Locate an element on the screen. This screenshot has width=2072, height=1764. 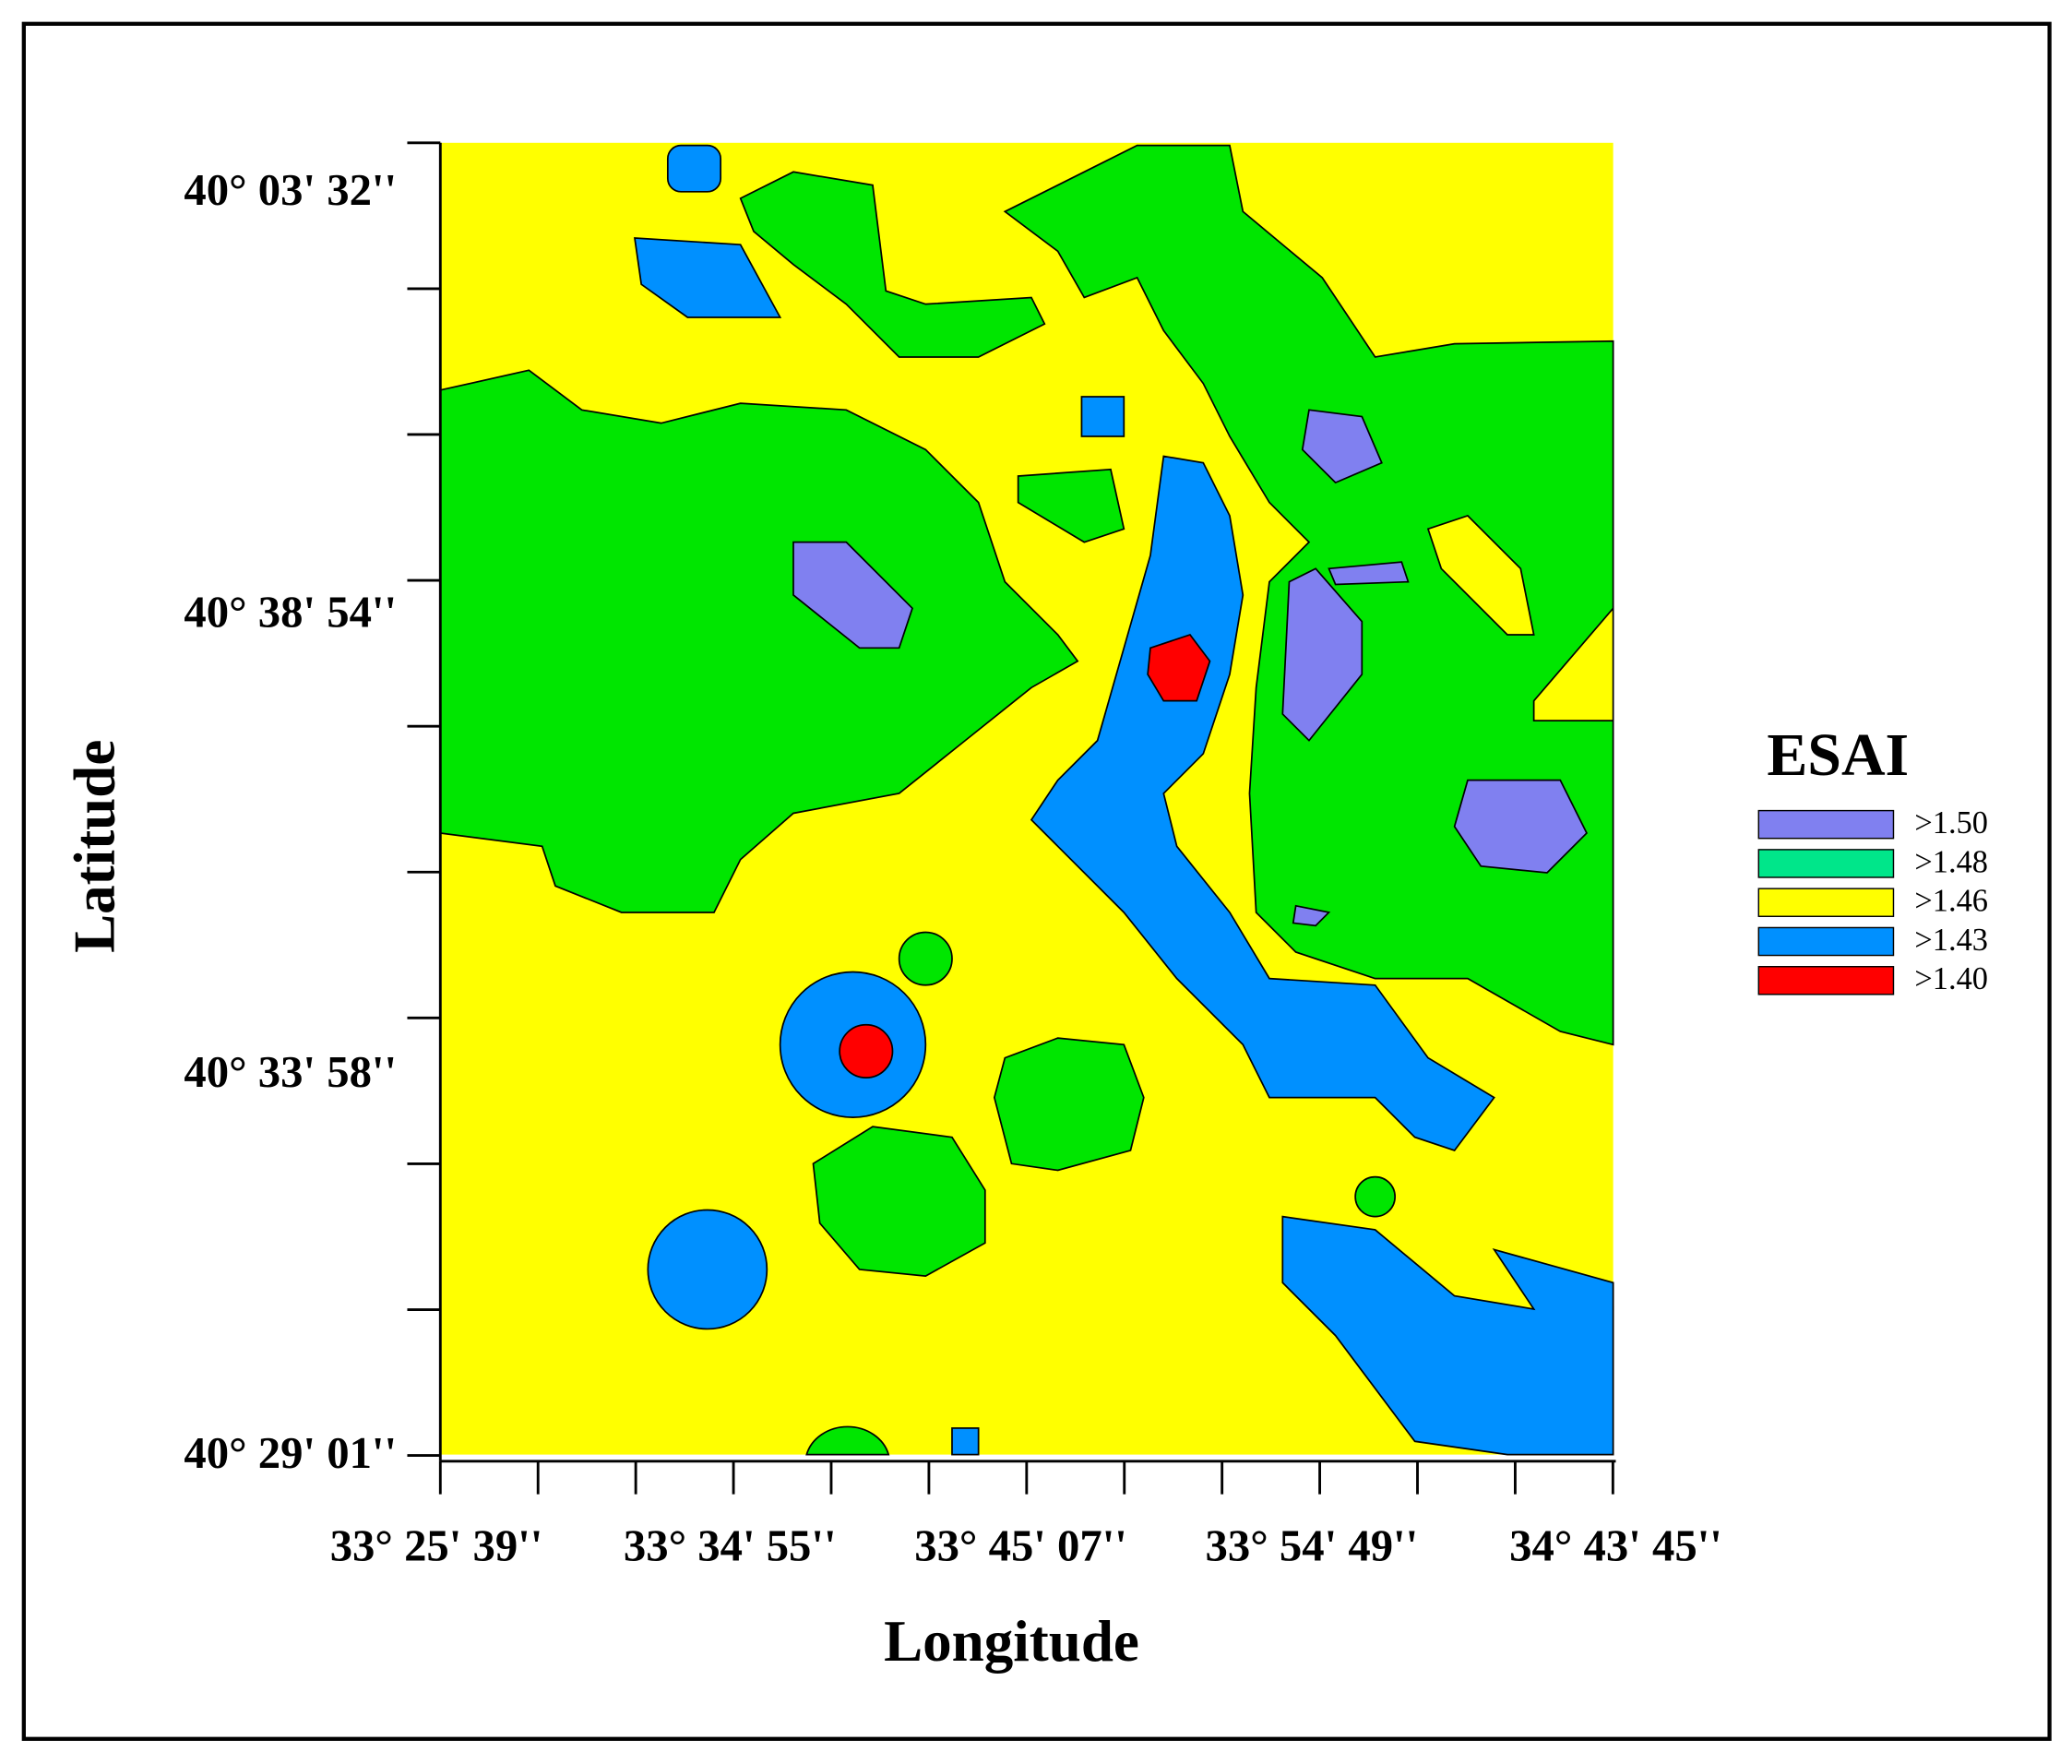
x-tick-label: 33° 25' 39'' is located at coordinates (437, 1545).